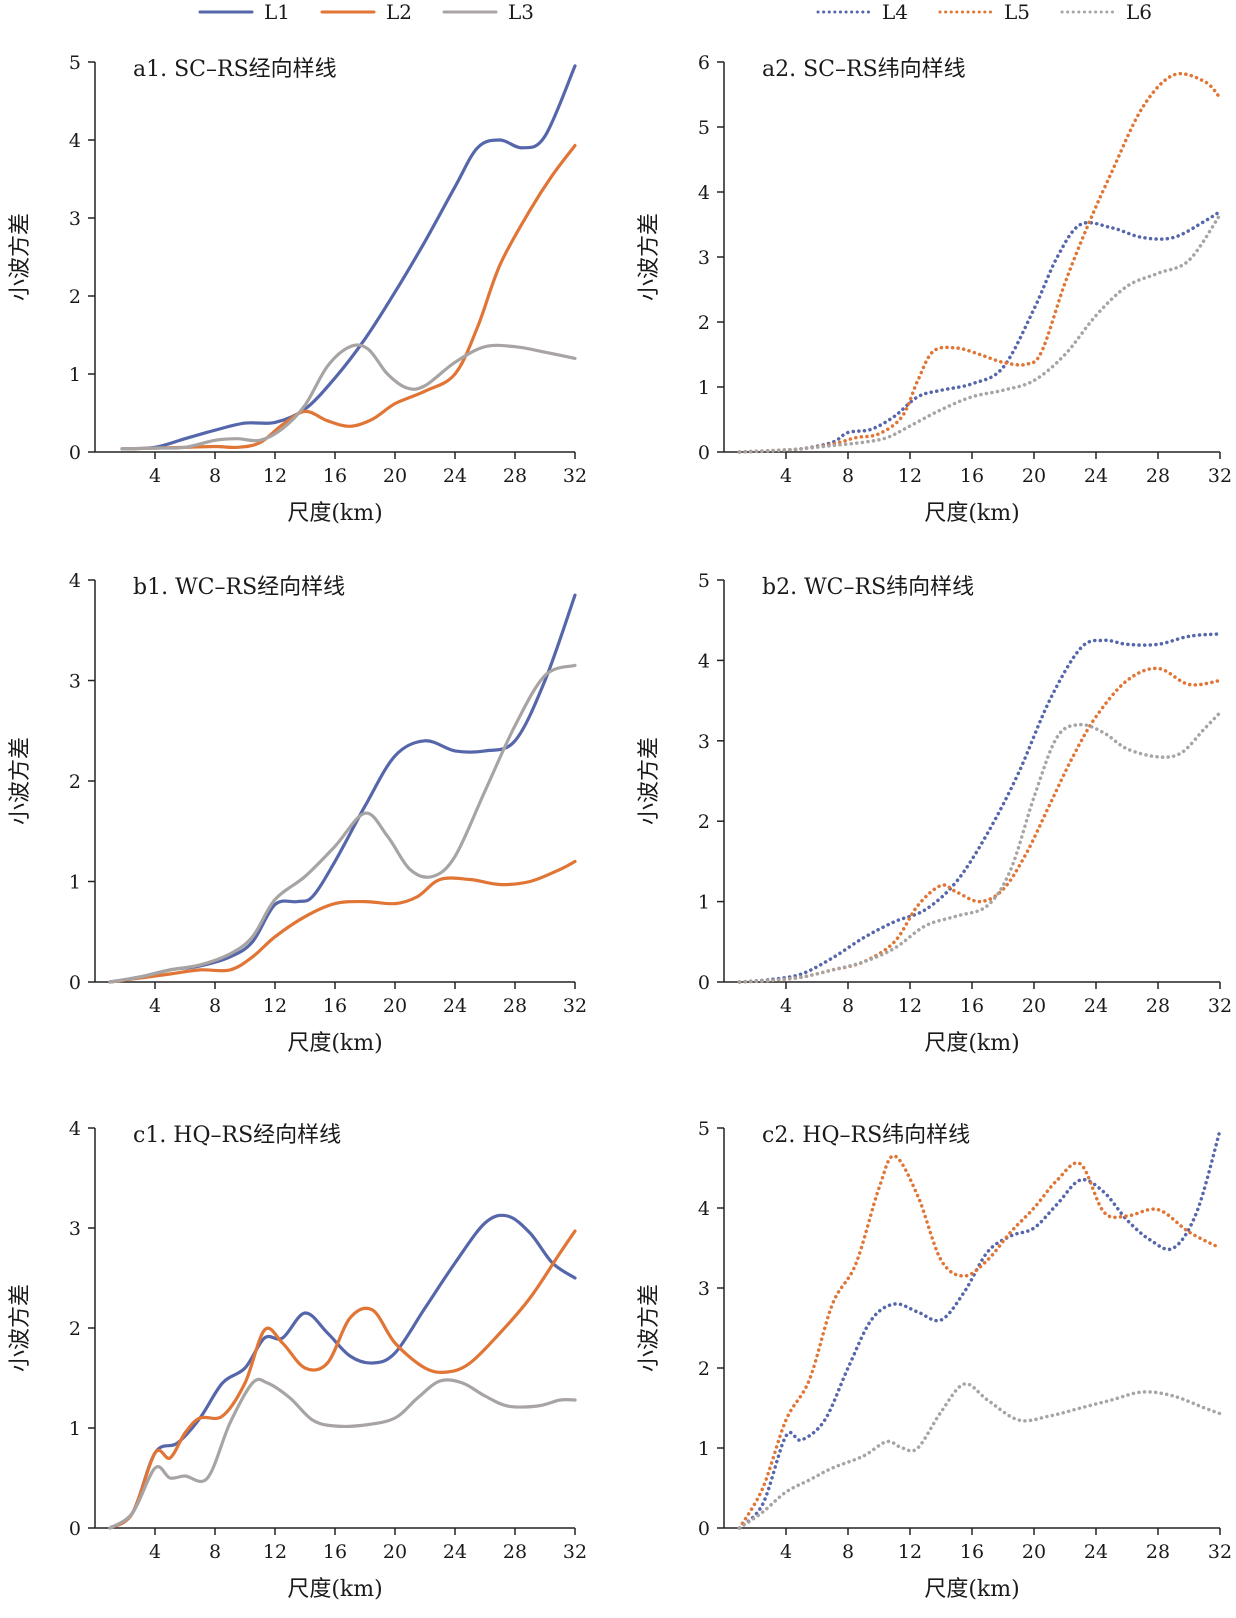 The width and height of the screenshot is (1236, 1618). I want to click on legend-left: L1 L2 L3, so click(366, 12).